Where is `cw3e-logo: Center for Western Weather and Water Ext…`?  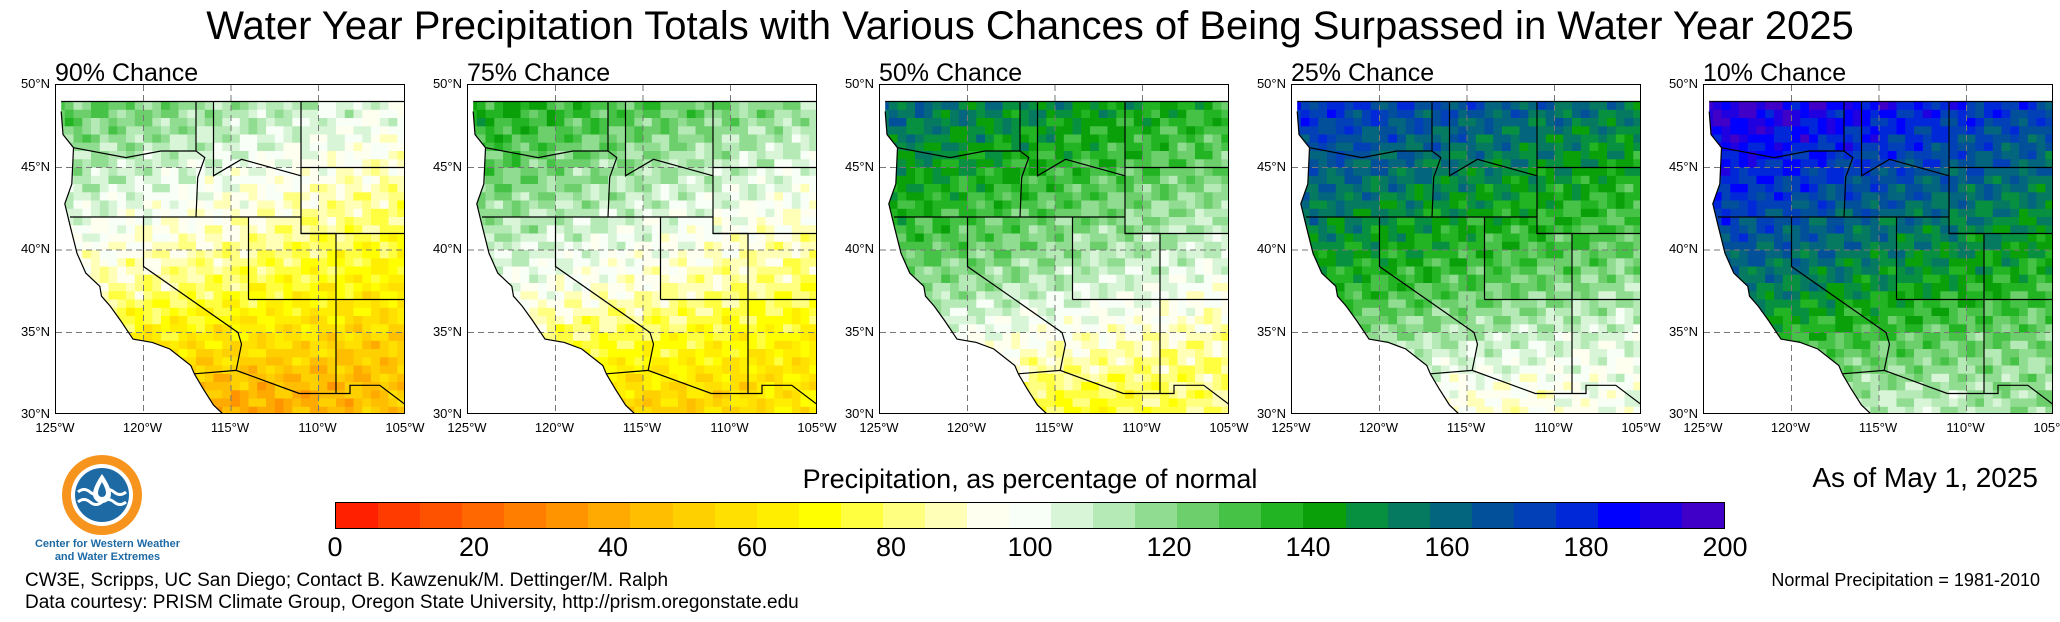
cw3e-logo: Center for Western Weather and Water Ext… is located at coordinates (107, 512).